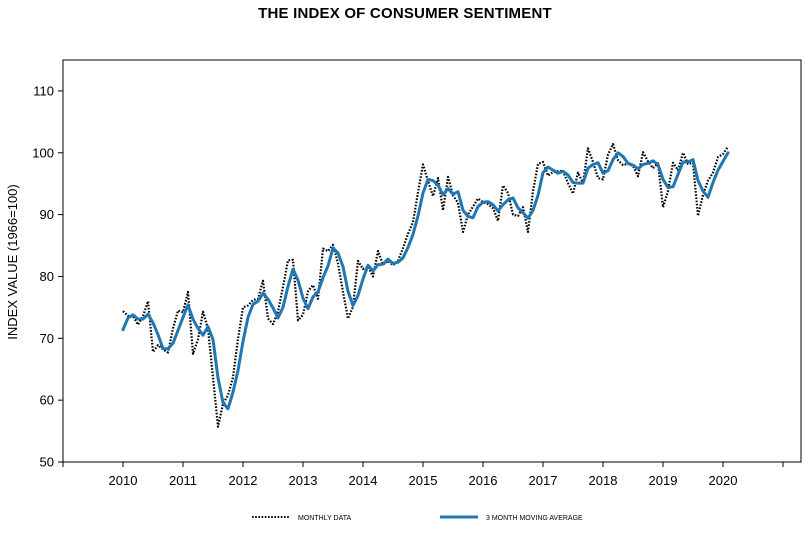 This screenshot has height=537, width=810. Describe the element at coordinates (534, 518) in the screenshot. I see `legend-label-moving-average: 3 MONTH MOVING AVERAGE` at that location.